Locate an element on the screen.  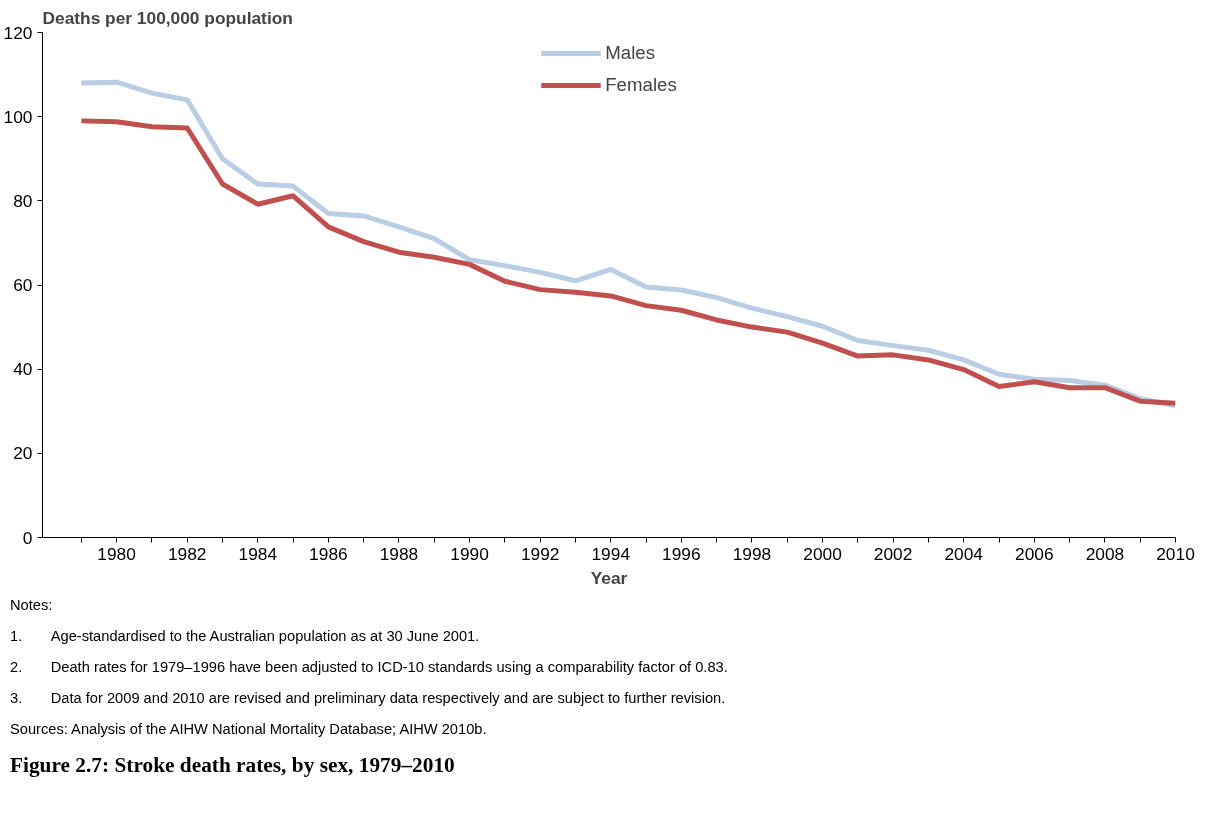
x-tick-label: 1988 is located at coordinates (399, 553).